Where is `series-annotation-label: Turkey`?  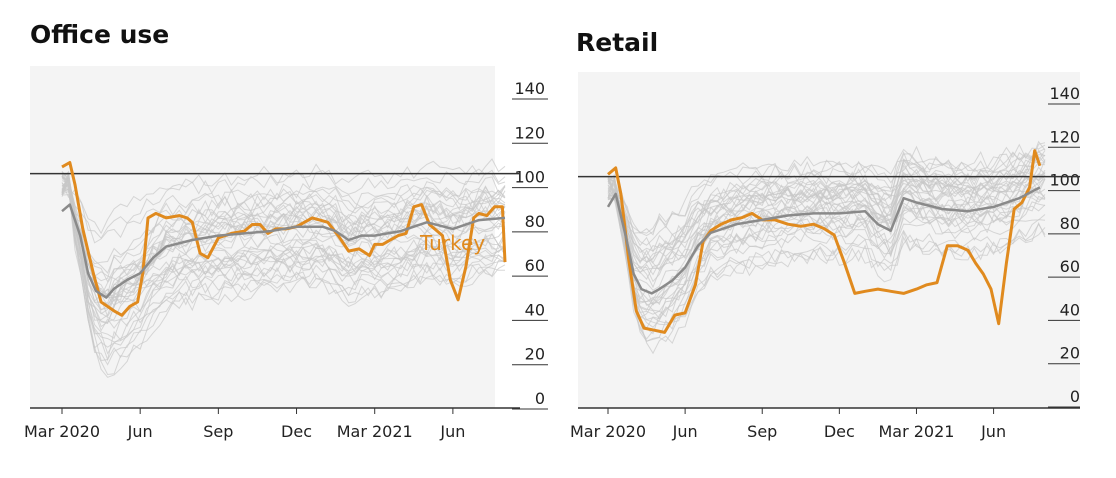 series-annotation-label: Turkey is located at coordinates (452, 243).